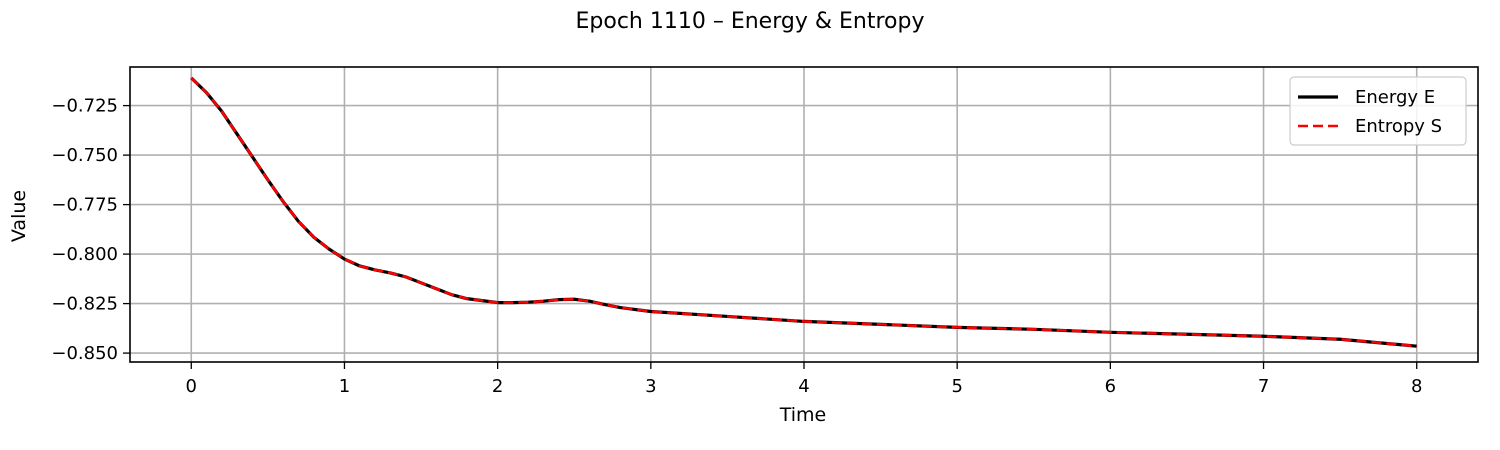 The image size is (1500, 450). What do you see at coordinates (84, 106) in the screenshot?
I see `y-tick-label: −0.725` at bounding box center [84, 106].